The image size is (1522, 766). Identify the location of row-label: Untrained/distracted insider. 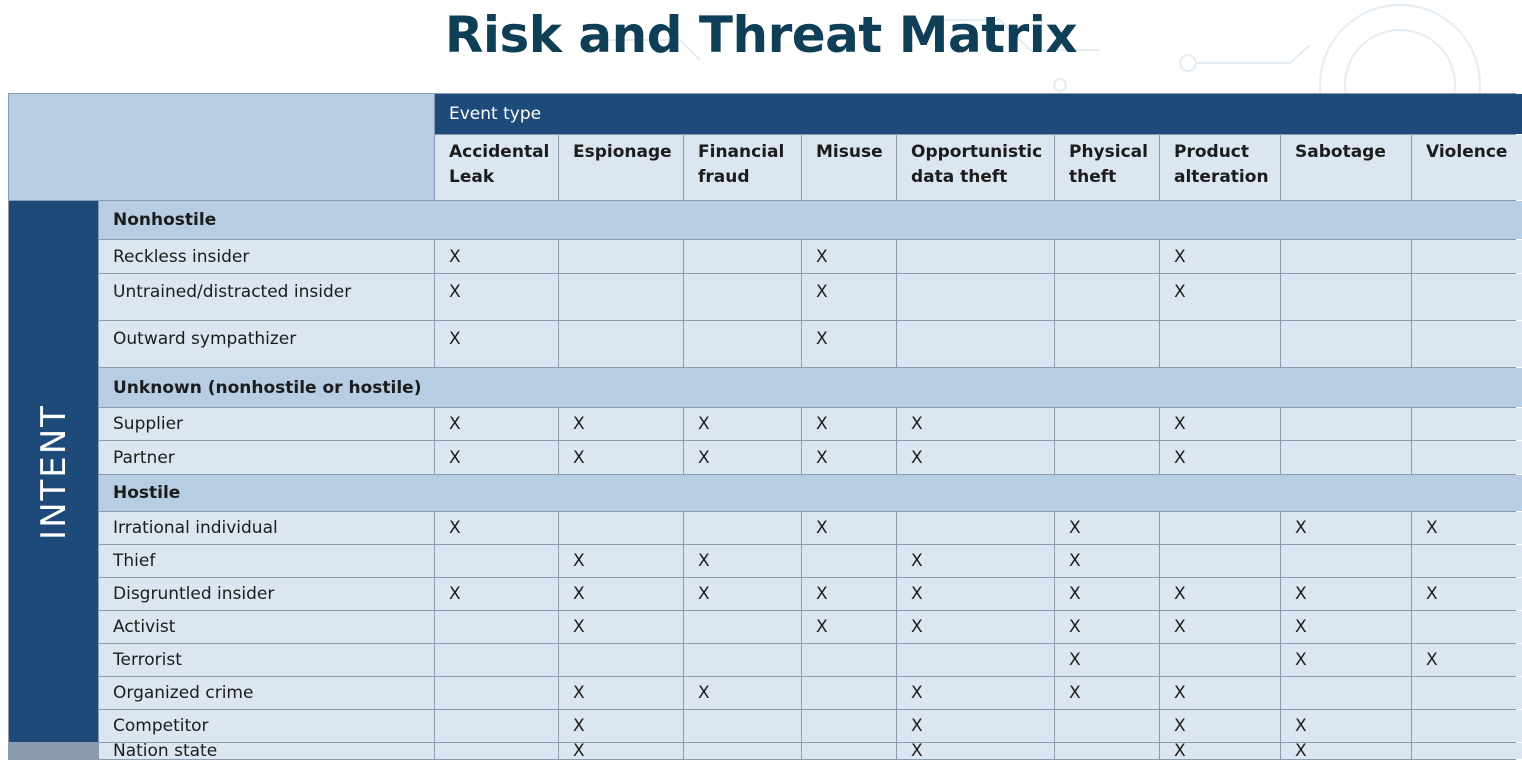
(266, 297).